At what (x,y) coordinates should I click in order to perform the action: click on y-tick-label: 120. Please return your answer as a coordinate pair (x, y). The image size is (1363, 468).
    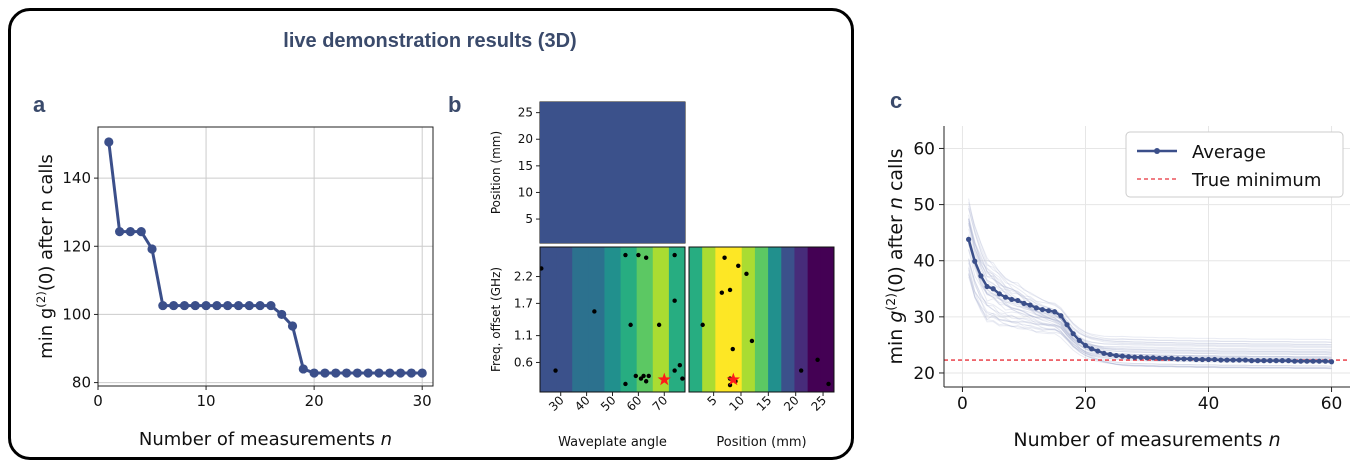
    Looking at the image, I should click on (76, 246).